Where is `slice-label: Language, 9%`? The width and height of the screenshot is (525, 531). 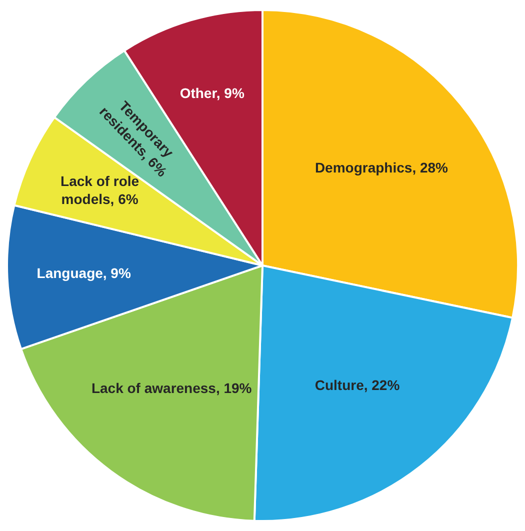
slice-label: Language, 9% is located at coordinates (84, 272).